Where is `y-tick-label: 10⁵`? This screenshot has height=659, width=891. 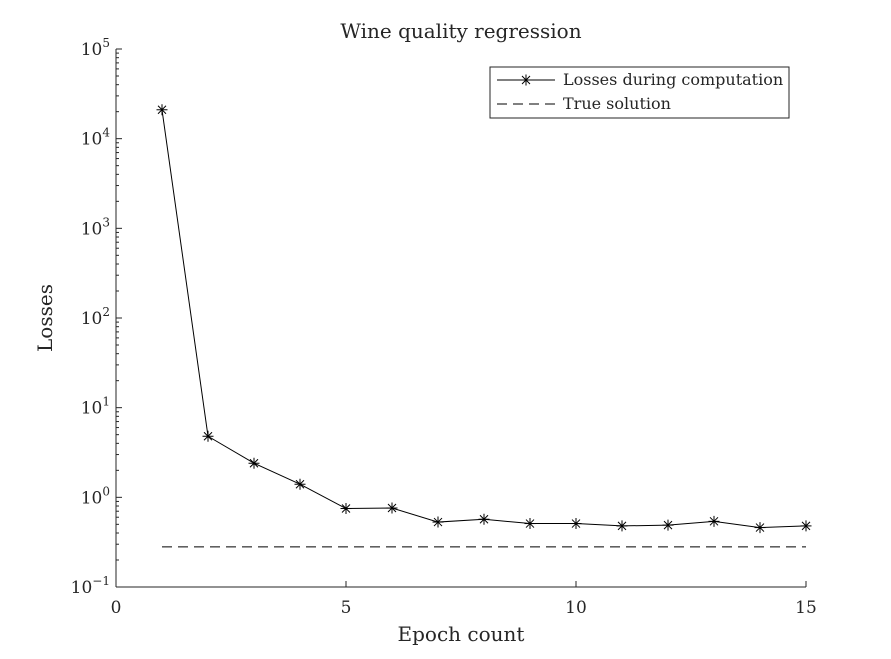 y-tick-label: 10⁵ is located at coordinates (95, 48).